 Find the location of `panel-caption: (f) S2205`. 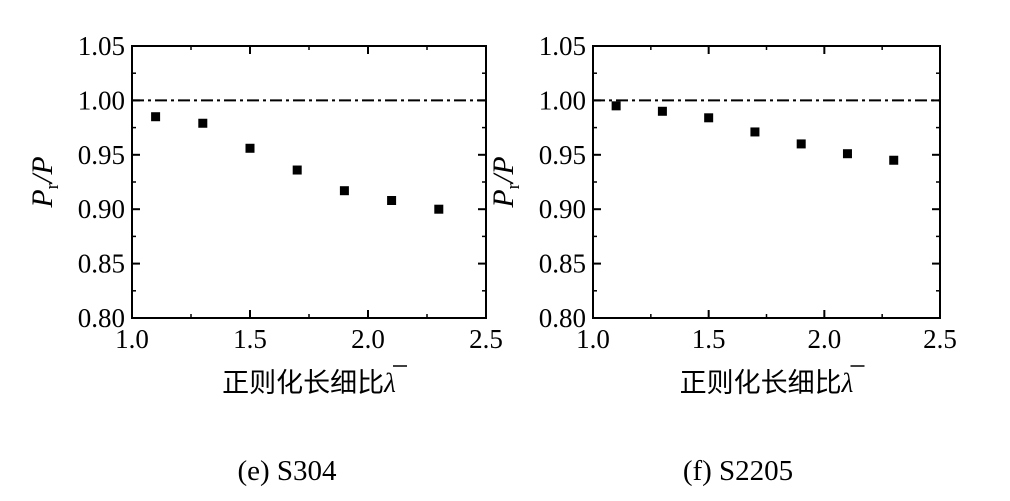

panel-caption: (f) S2205 is located at coordinates (738, 471).